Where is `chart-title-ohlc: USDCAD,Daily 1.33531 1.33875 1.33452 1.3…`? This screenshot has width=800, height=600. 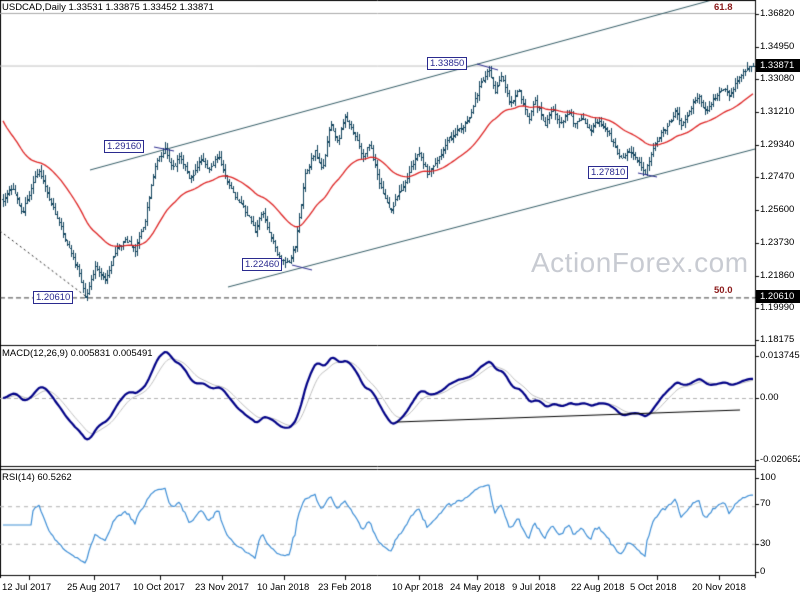
chart-title-ohlc: USDCAD,Daily 1.33531 1.33875 1.33452 1.3… is located at coordinates (108, 7).